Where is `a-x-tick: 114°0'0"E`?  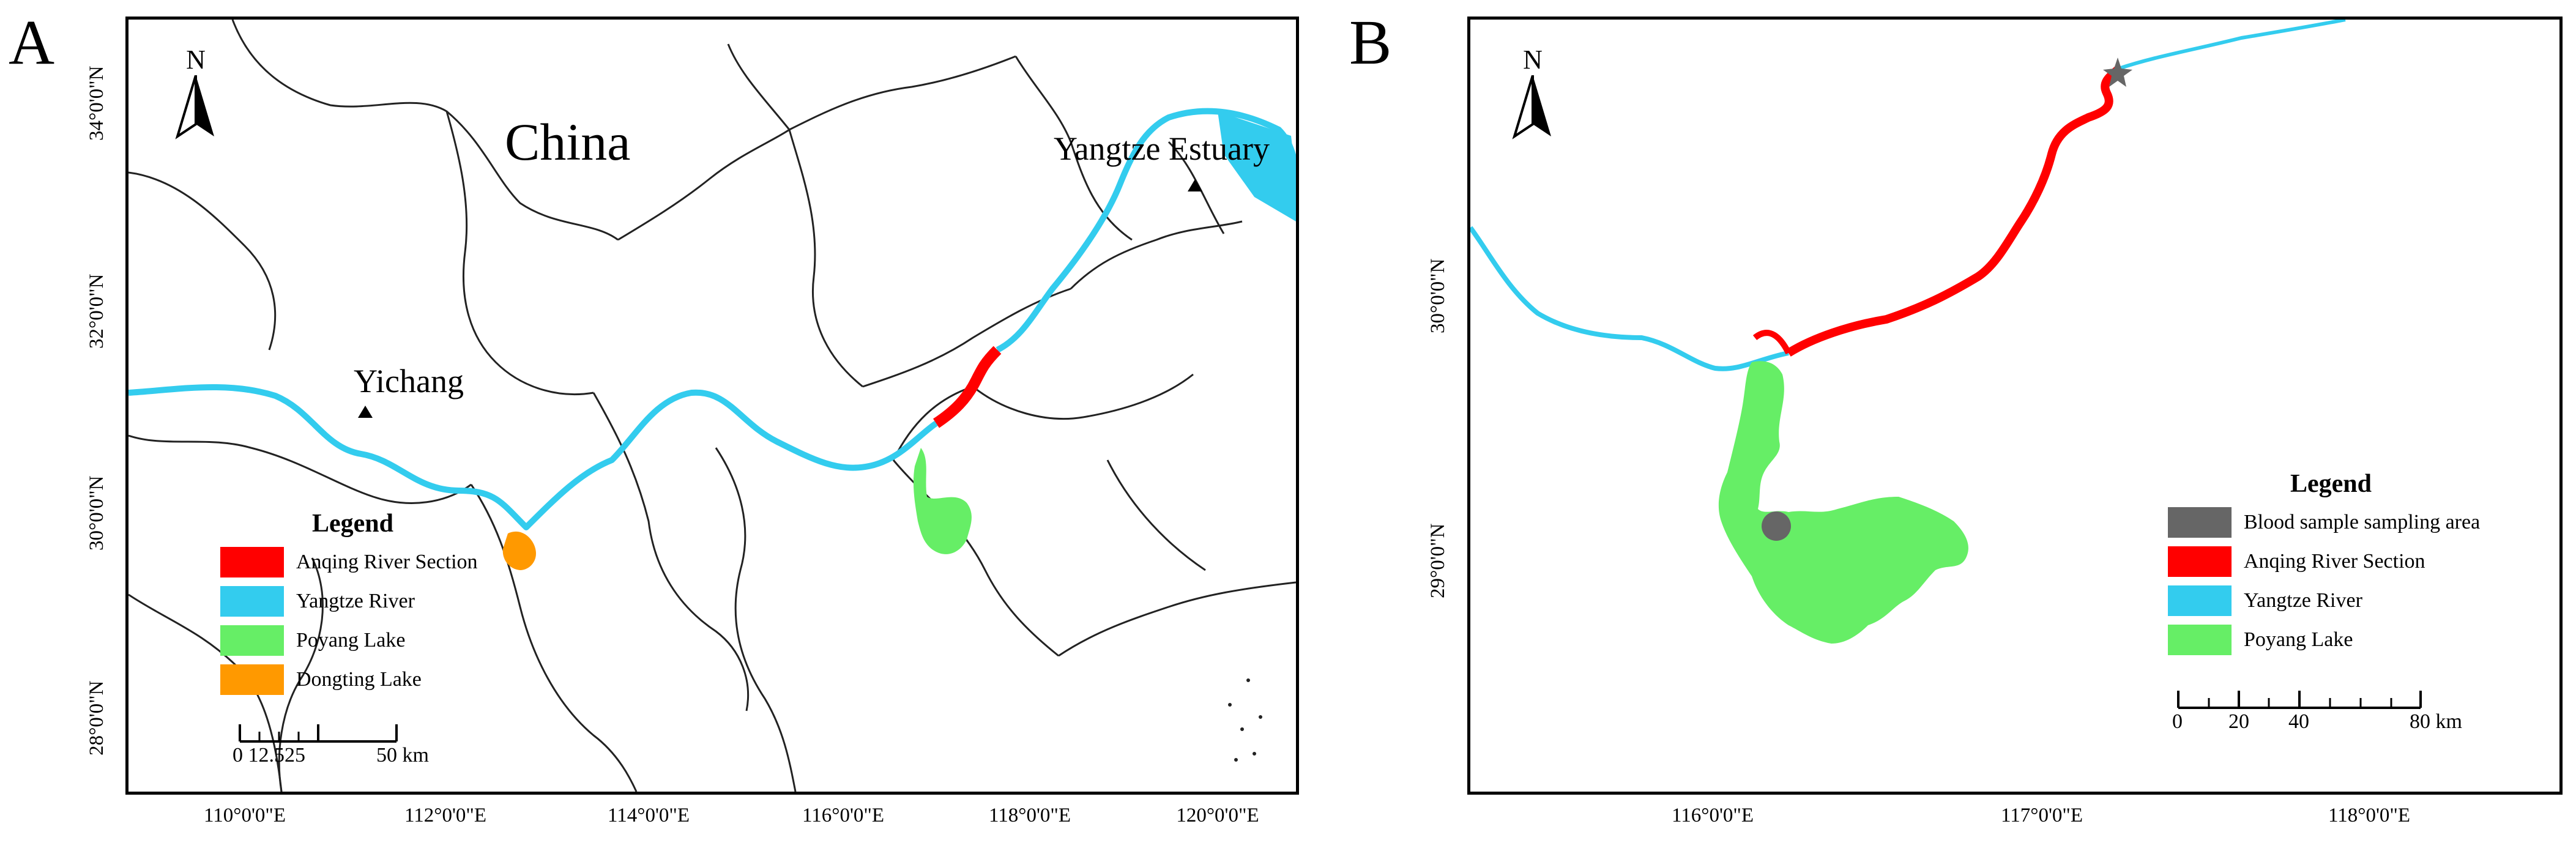
a-x-tick: 114°0'0"E is located at coordinates (649, 815).